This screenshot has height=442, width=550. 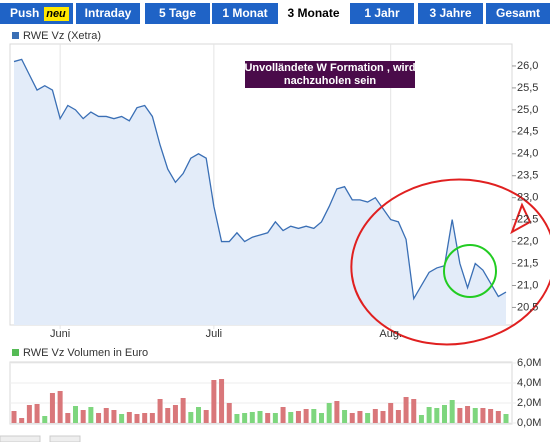 What do you see at coordinates (62, 36) in the screenshot?
I see `legend-label: RWE Vz (Xetra)` at bounding box center [62, 36].